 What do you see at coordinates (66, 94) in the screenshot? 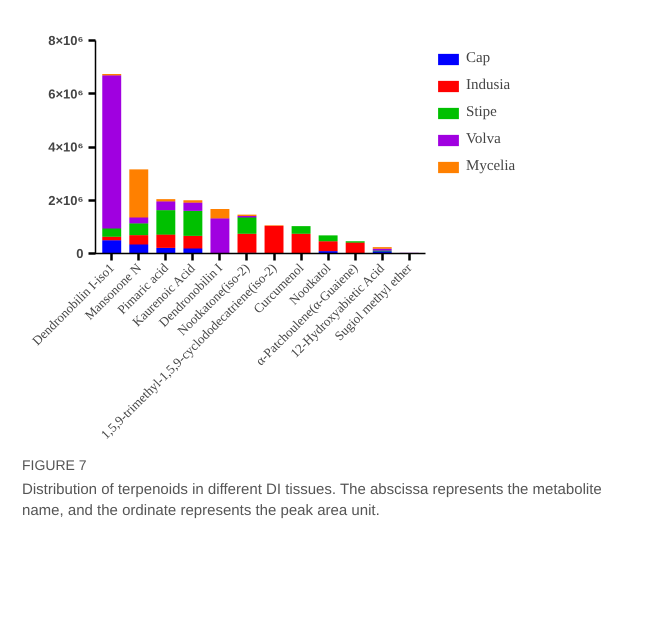
I see `y-tick-label: 6×10⁶` at bounding box center [66, 94].